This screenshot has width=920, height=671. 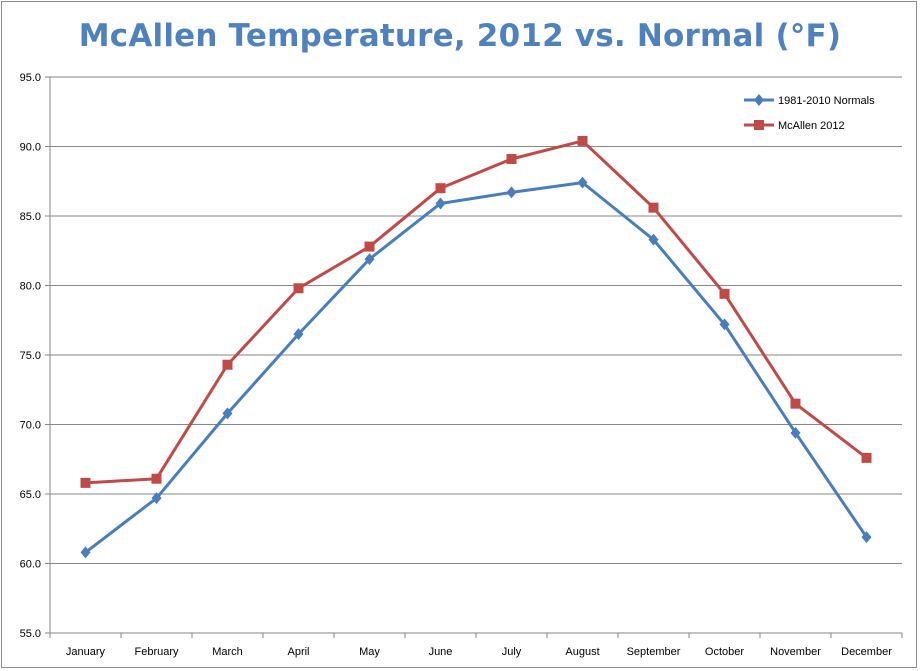 I want to click on legend-label: McAllen 2012, so click(x=811, y=126).